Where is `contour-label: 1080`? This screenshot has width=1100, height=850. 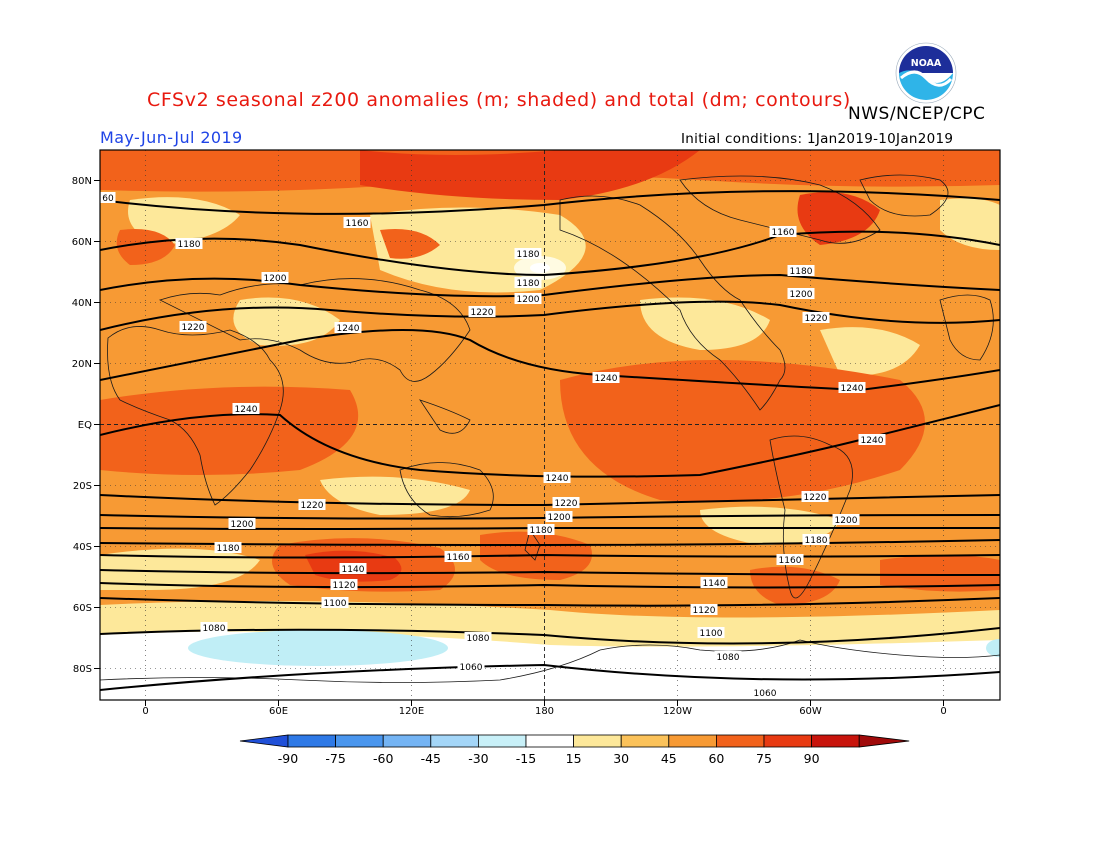 contour-label: 1080 is located at coordinates (214, 629).